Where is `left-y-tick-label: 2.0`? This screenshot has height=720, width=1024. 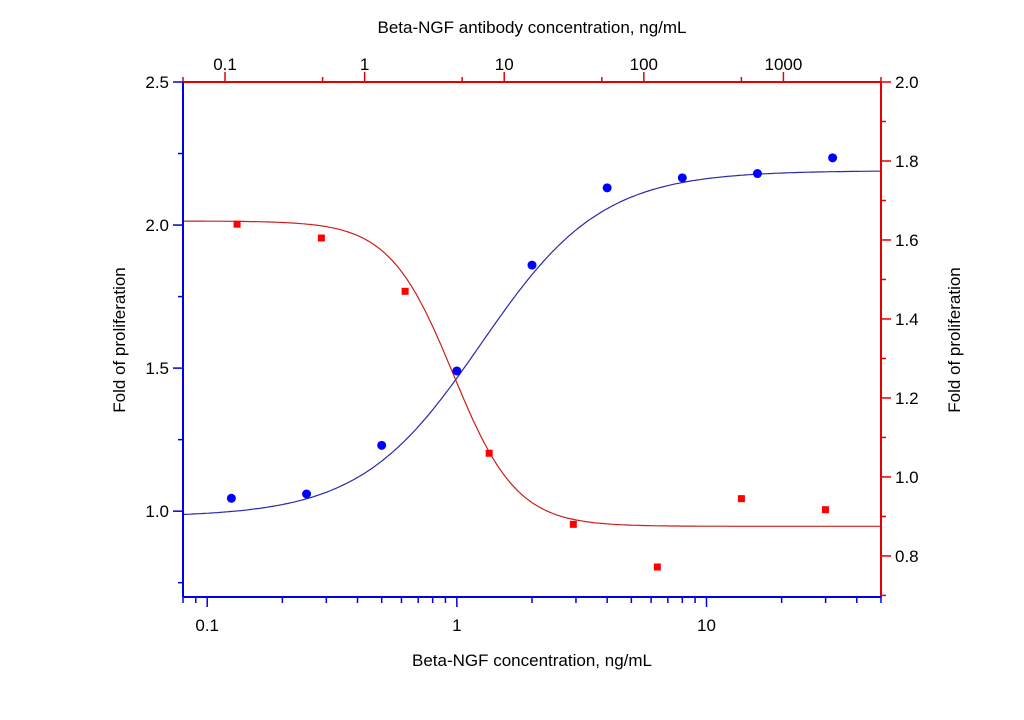 left-y-tick-label: 2.0 is located at coordinates (157, 225).